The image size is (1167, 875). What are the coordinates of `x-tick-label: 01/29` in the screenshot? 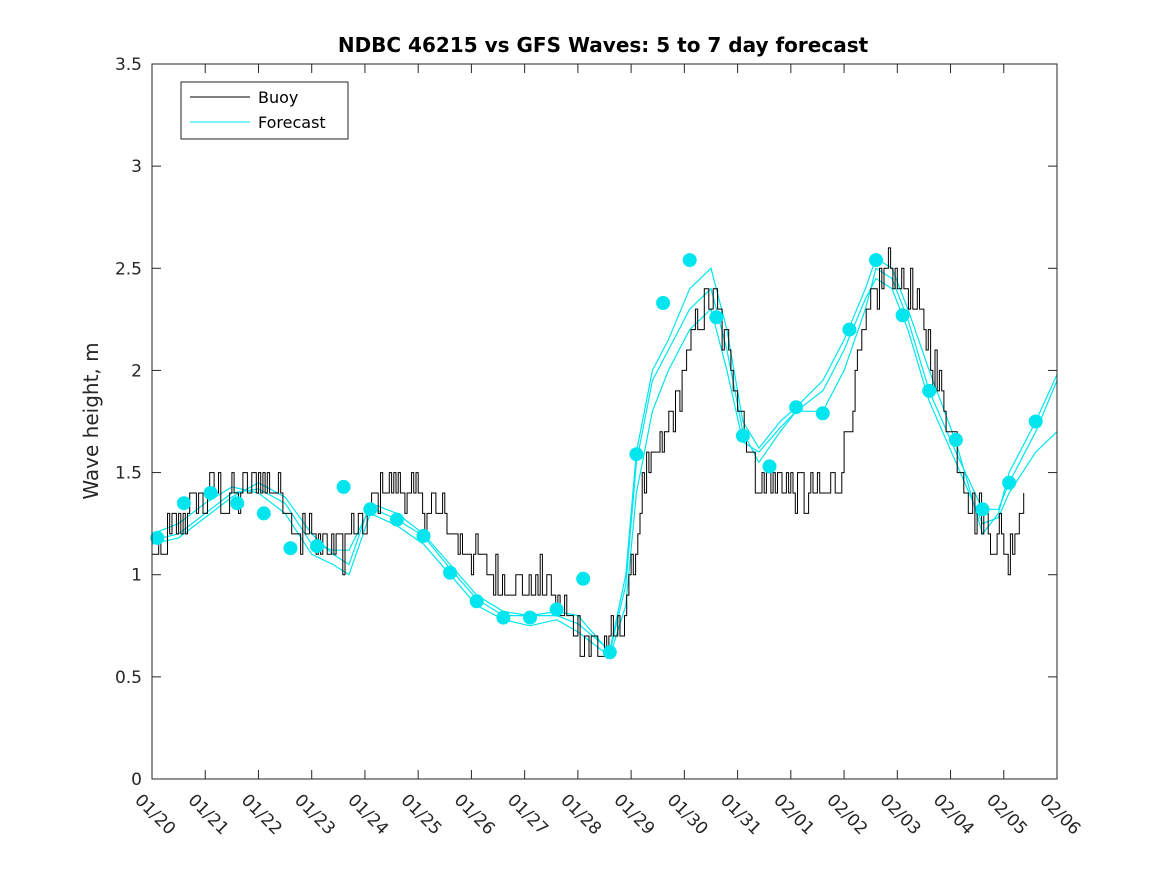 It's located at (634, 814).